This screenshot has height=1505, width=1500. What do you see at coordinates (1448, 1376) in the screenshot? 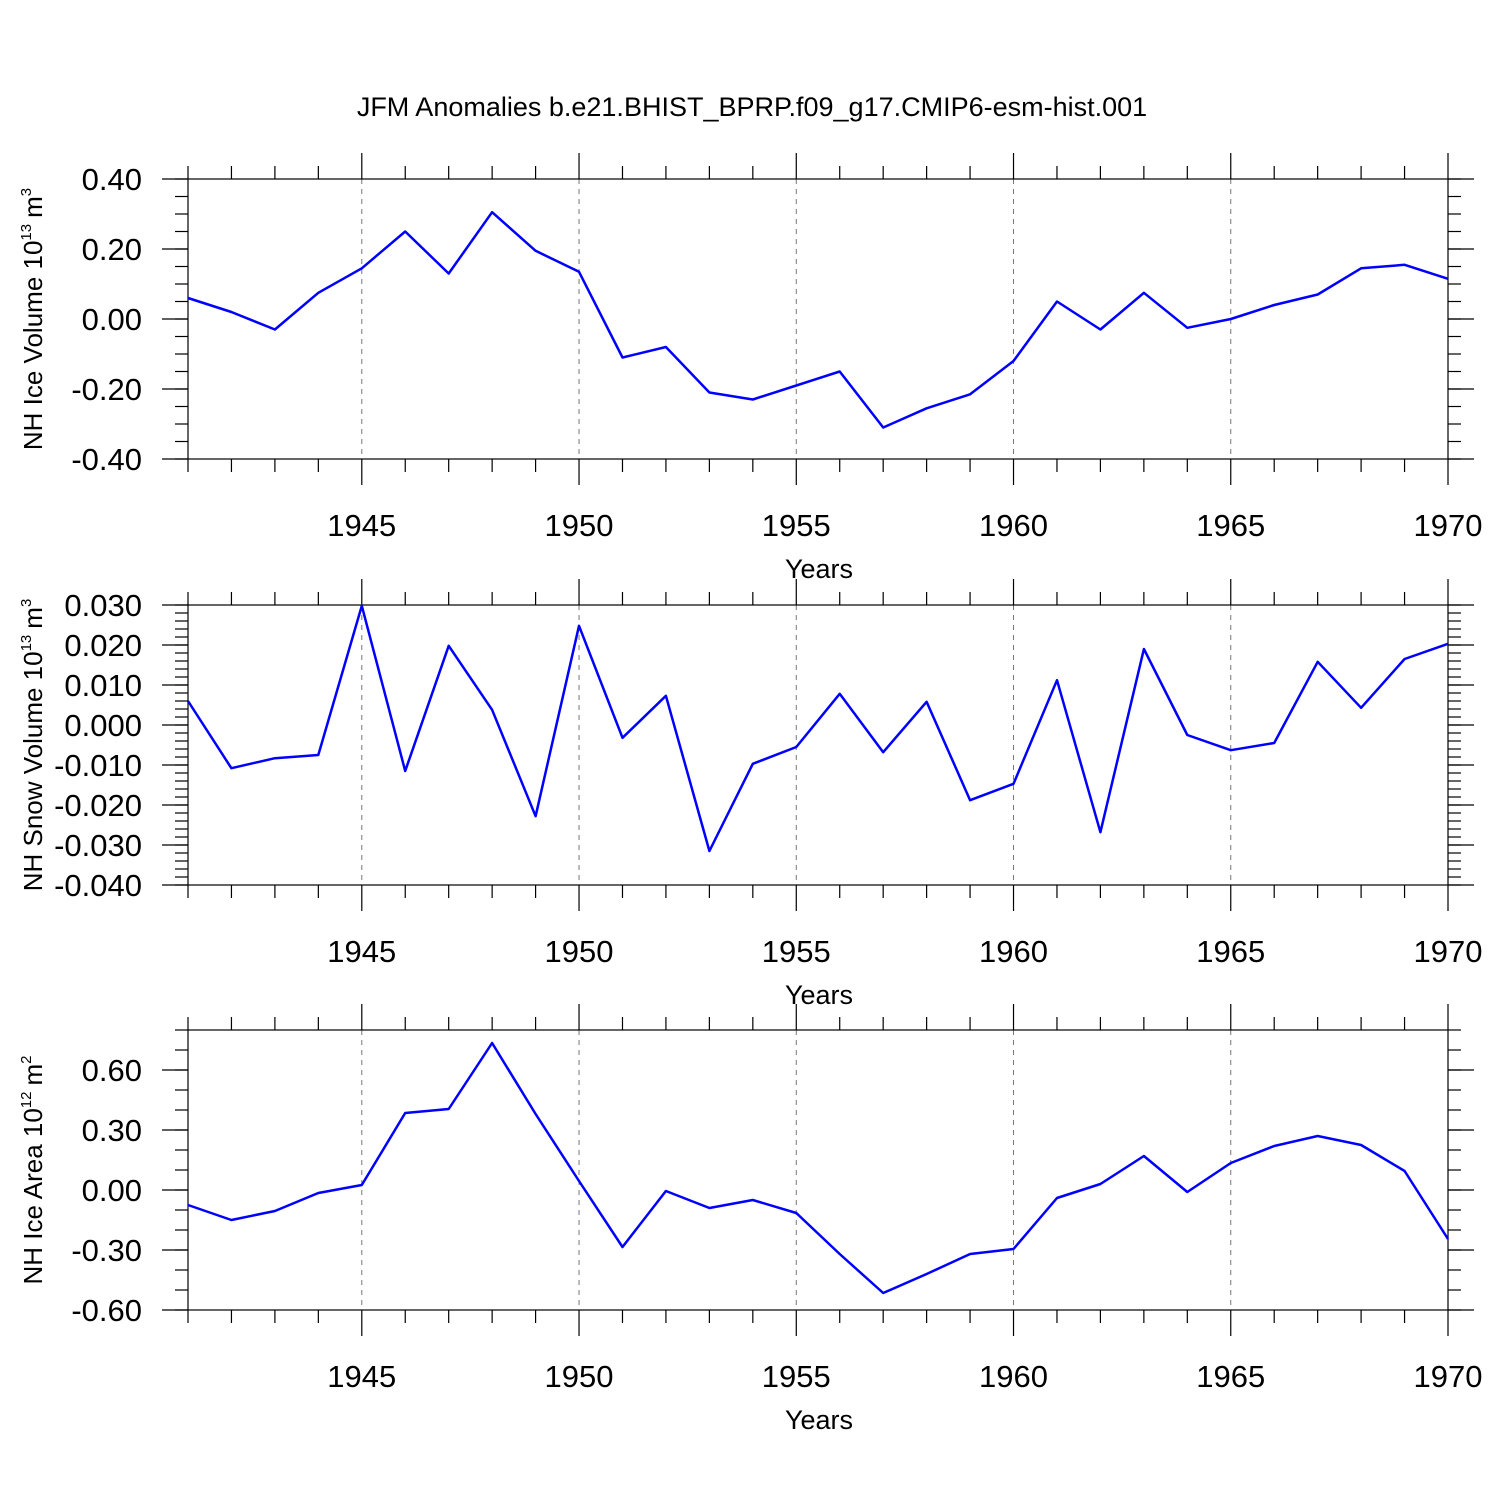
I see `ice-area-xtick-label-1970: 1970` at bounding box center [1448, 1376].